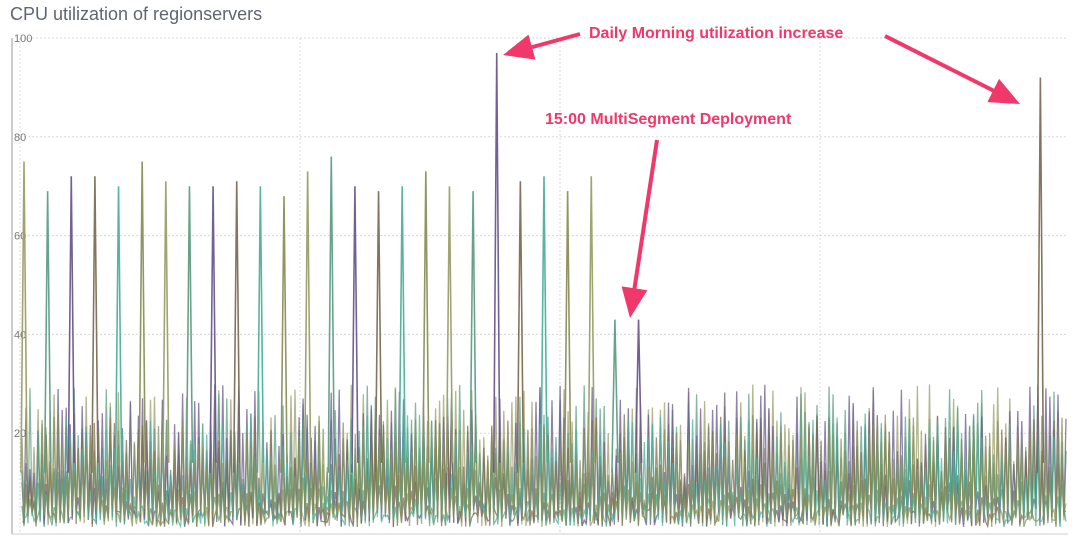  I want to click on arrow-to-deployment-icon, so click(640, 228).